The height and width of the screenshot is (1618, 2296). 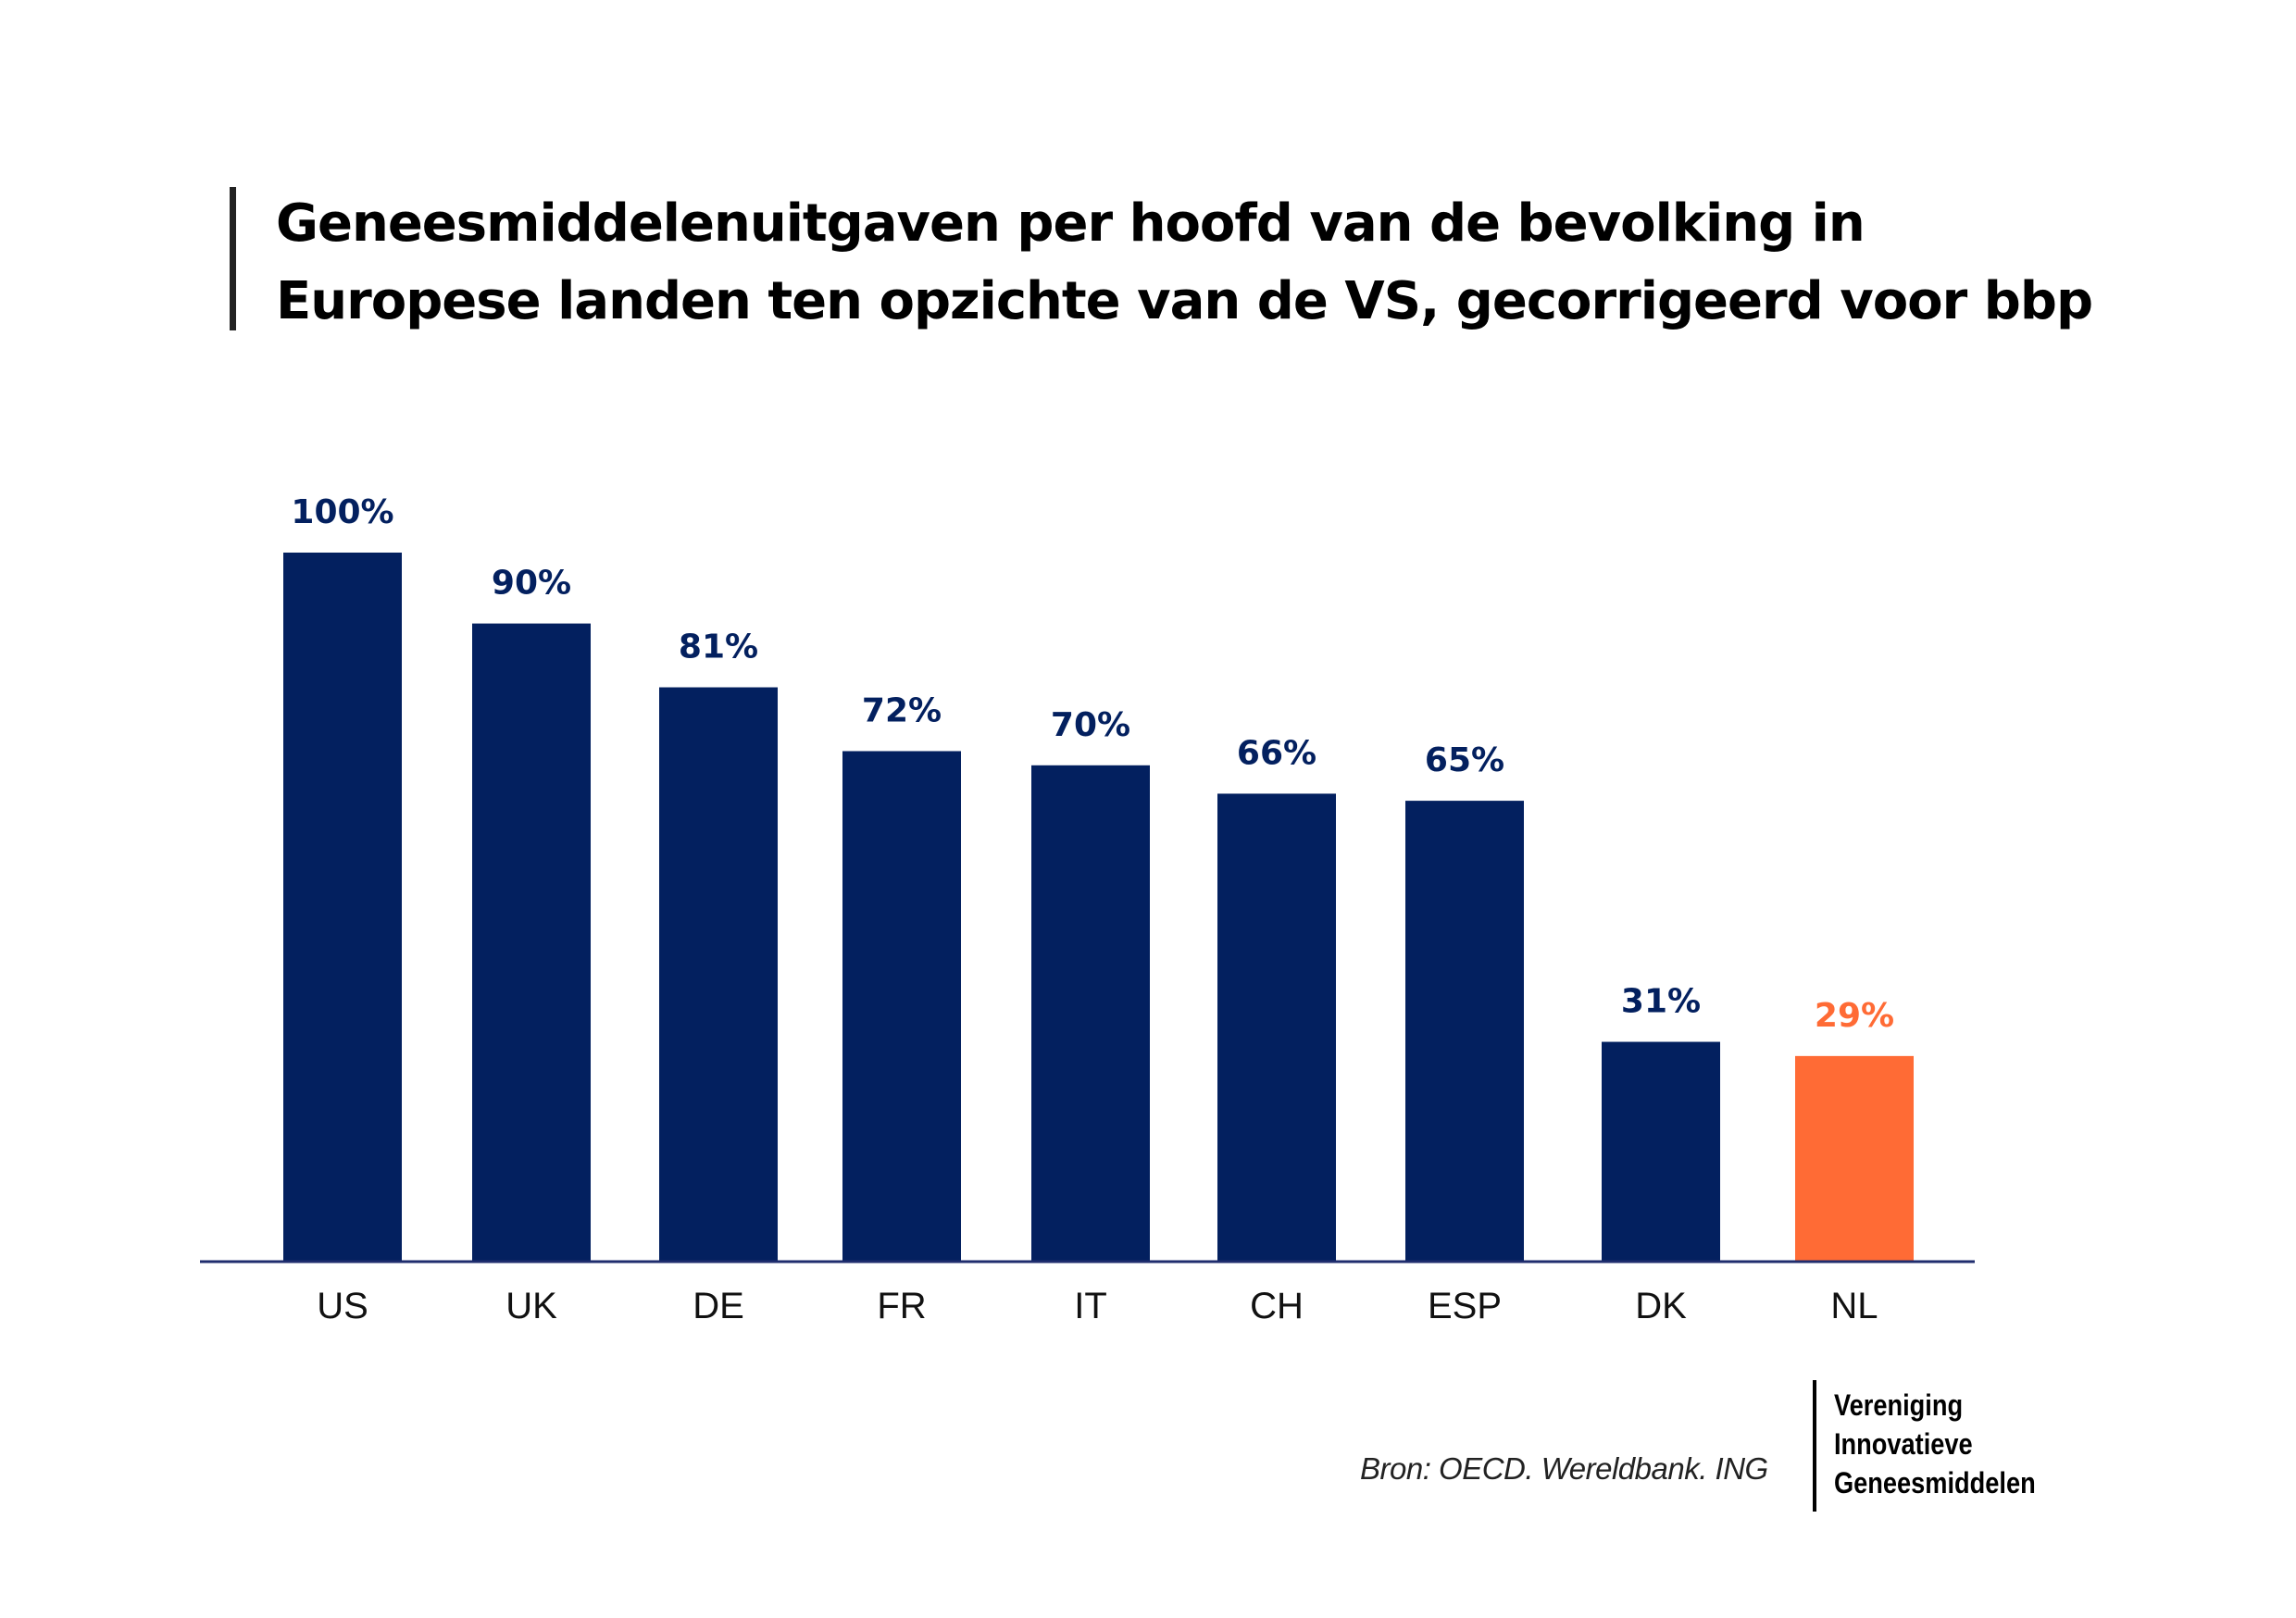 I want to click on value-label-uk: 90%, so click(x=531, y=584).